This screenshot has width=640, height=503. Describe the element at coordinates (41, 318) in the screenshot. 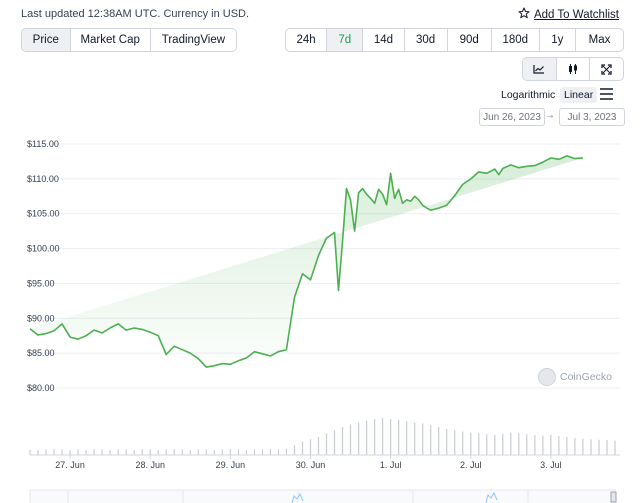

I see `y-tick-label: $90.00` at that location.